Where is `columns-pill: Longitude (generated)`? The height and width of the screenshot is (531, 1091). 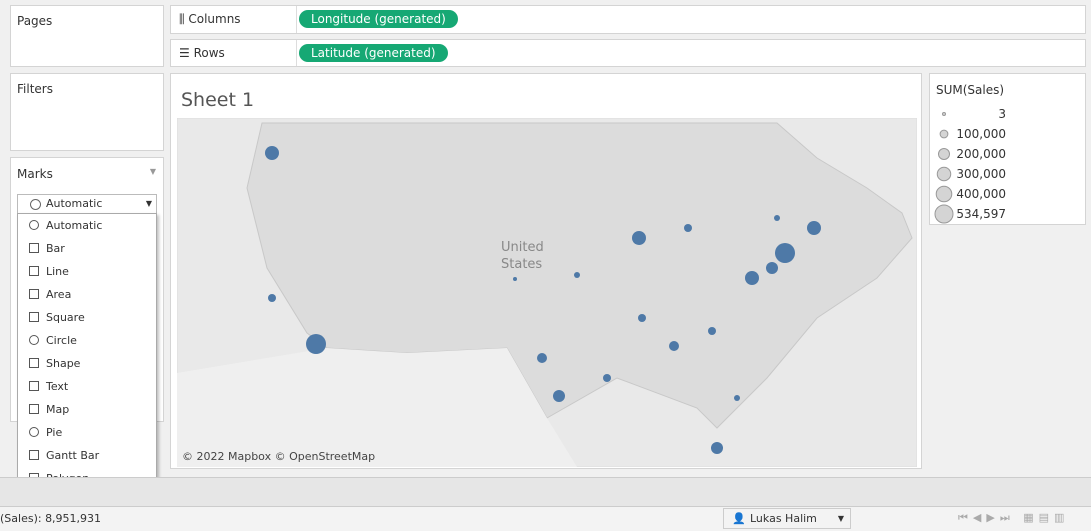 columns-pill: Longitude (generated) is located at coordinates (378, 19).